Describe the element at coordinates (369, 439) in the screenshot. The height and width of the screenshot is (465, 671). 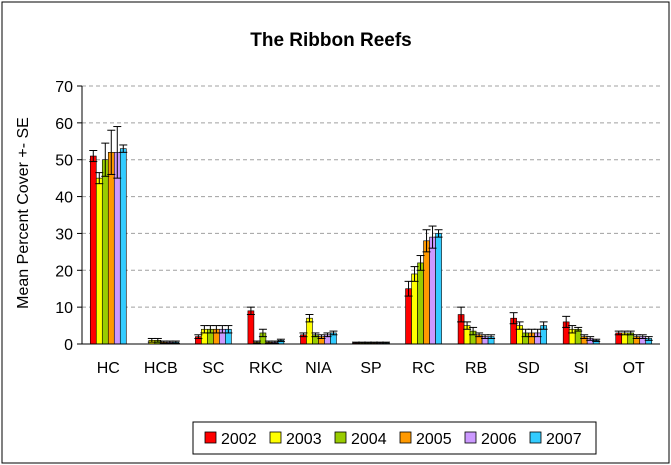
I see `legend-label: 2004` at that location.